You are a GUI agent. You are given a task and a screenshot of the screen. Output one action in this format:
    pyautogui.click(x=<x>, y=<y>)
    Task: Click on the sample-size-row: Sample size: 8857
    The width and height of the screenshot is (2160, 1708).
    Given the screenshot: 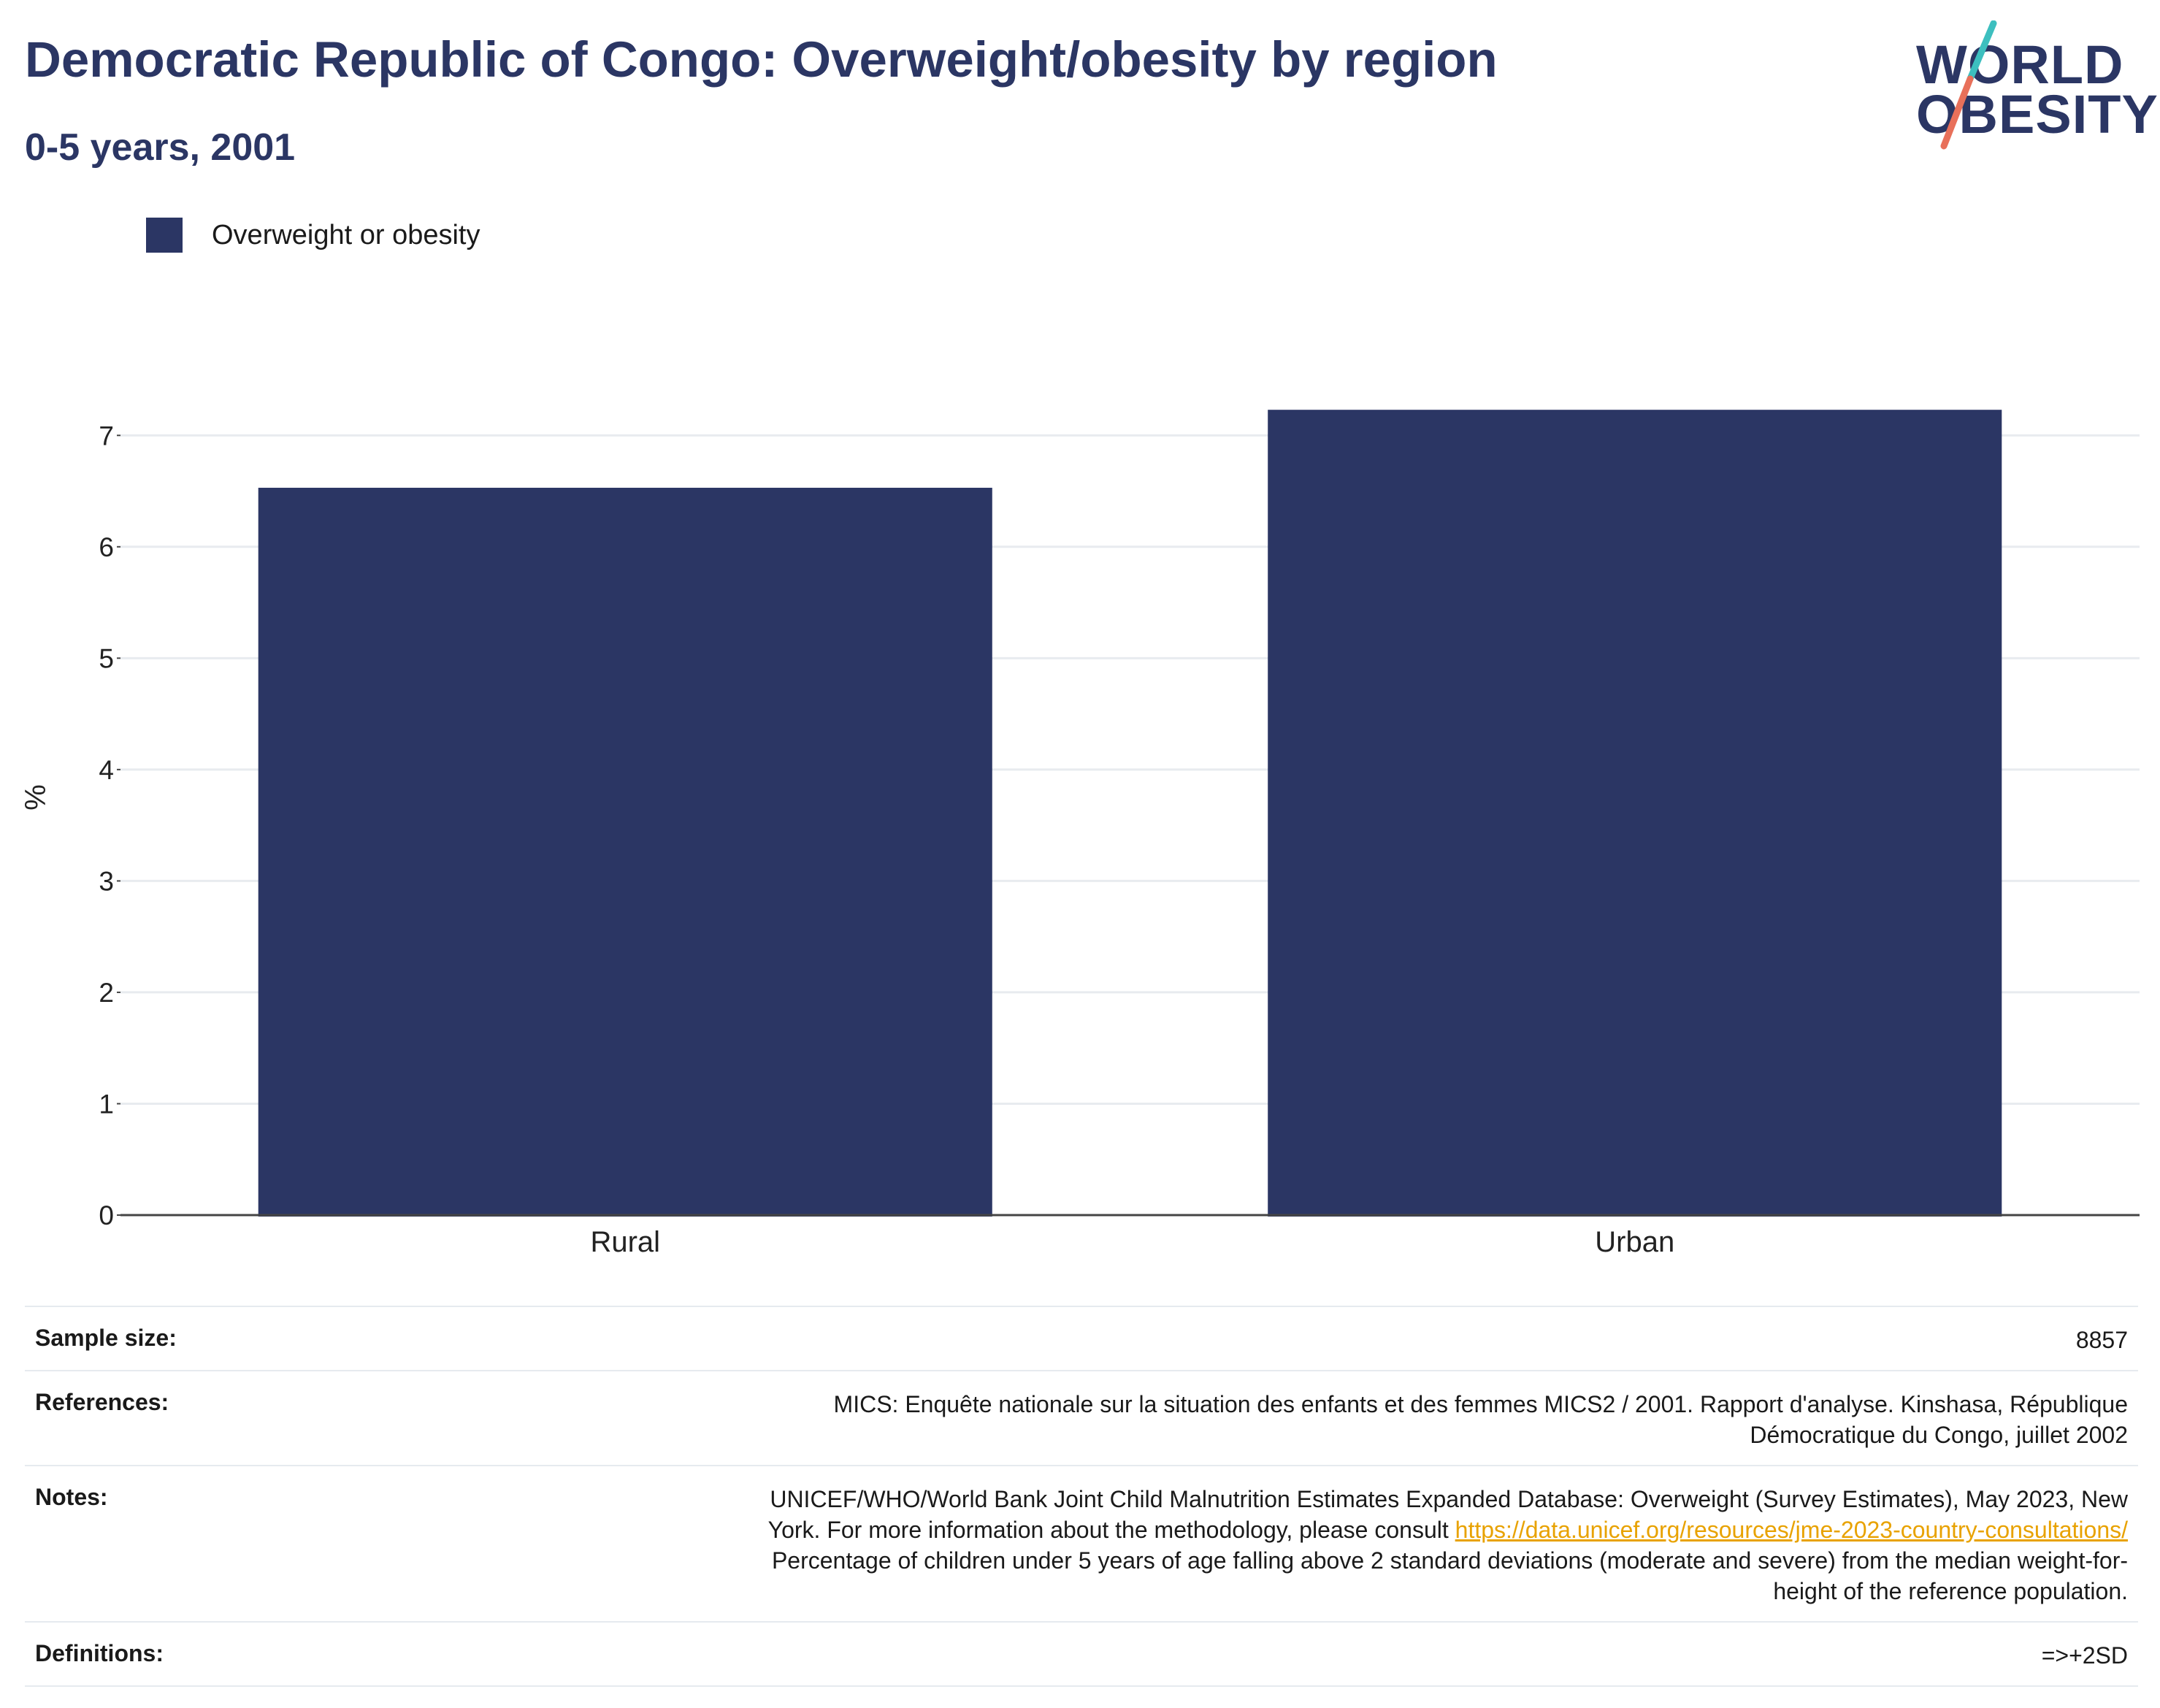 What is the action you would take?
    pyautogui.click(x=1081, y=1338)
    